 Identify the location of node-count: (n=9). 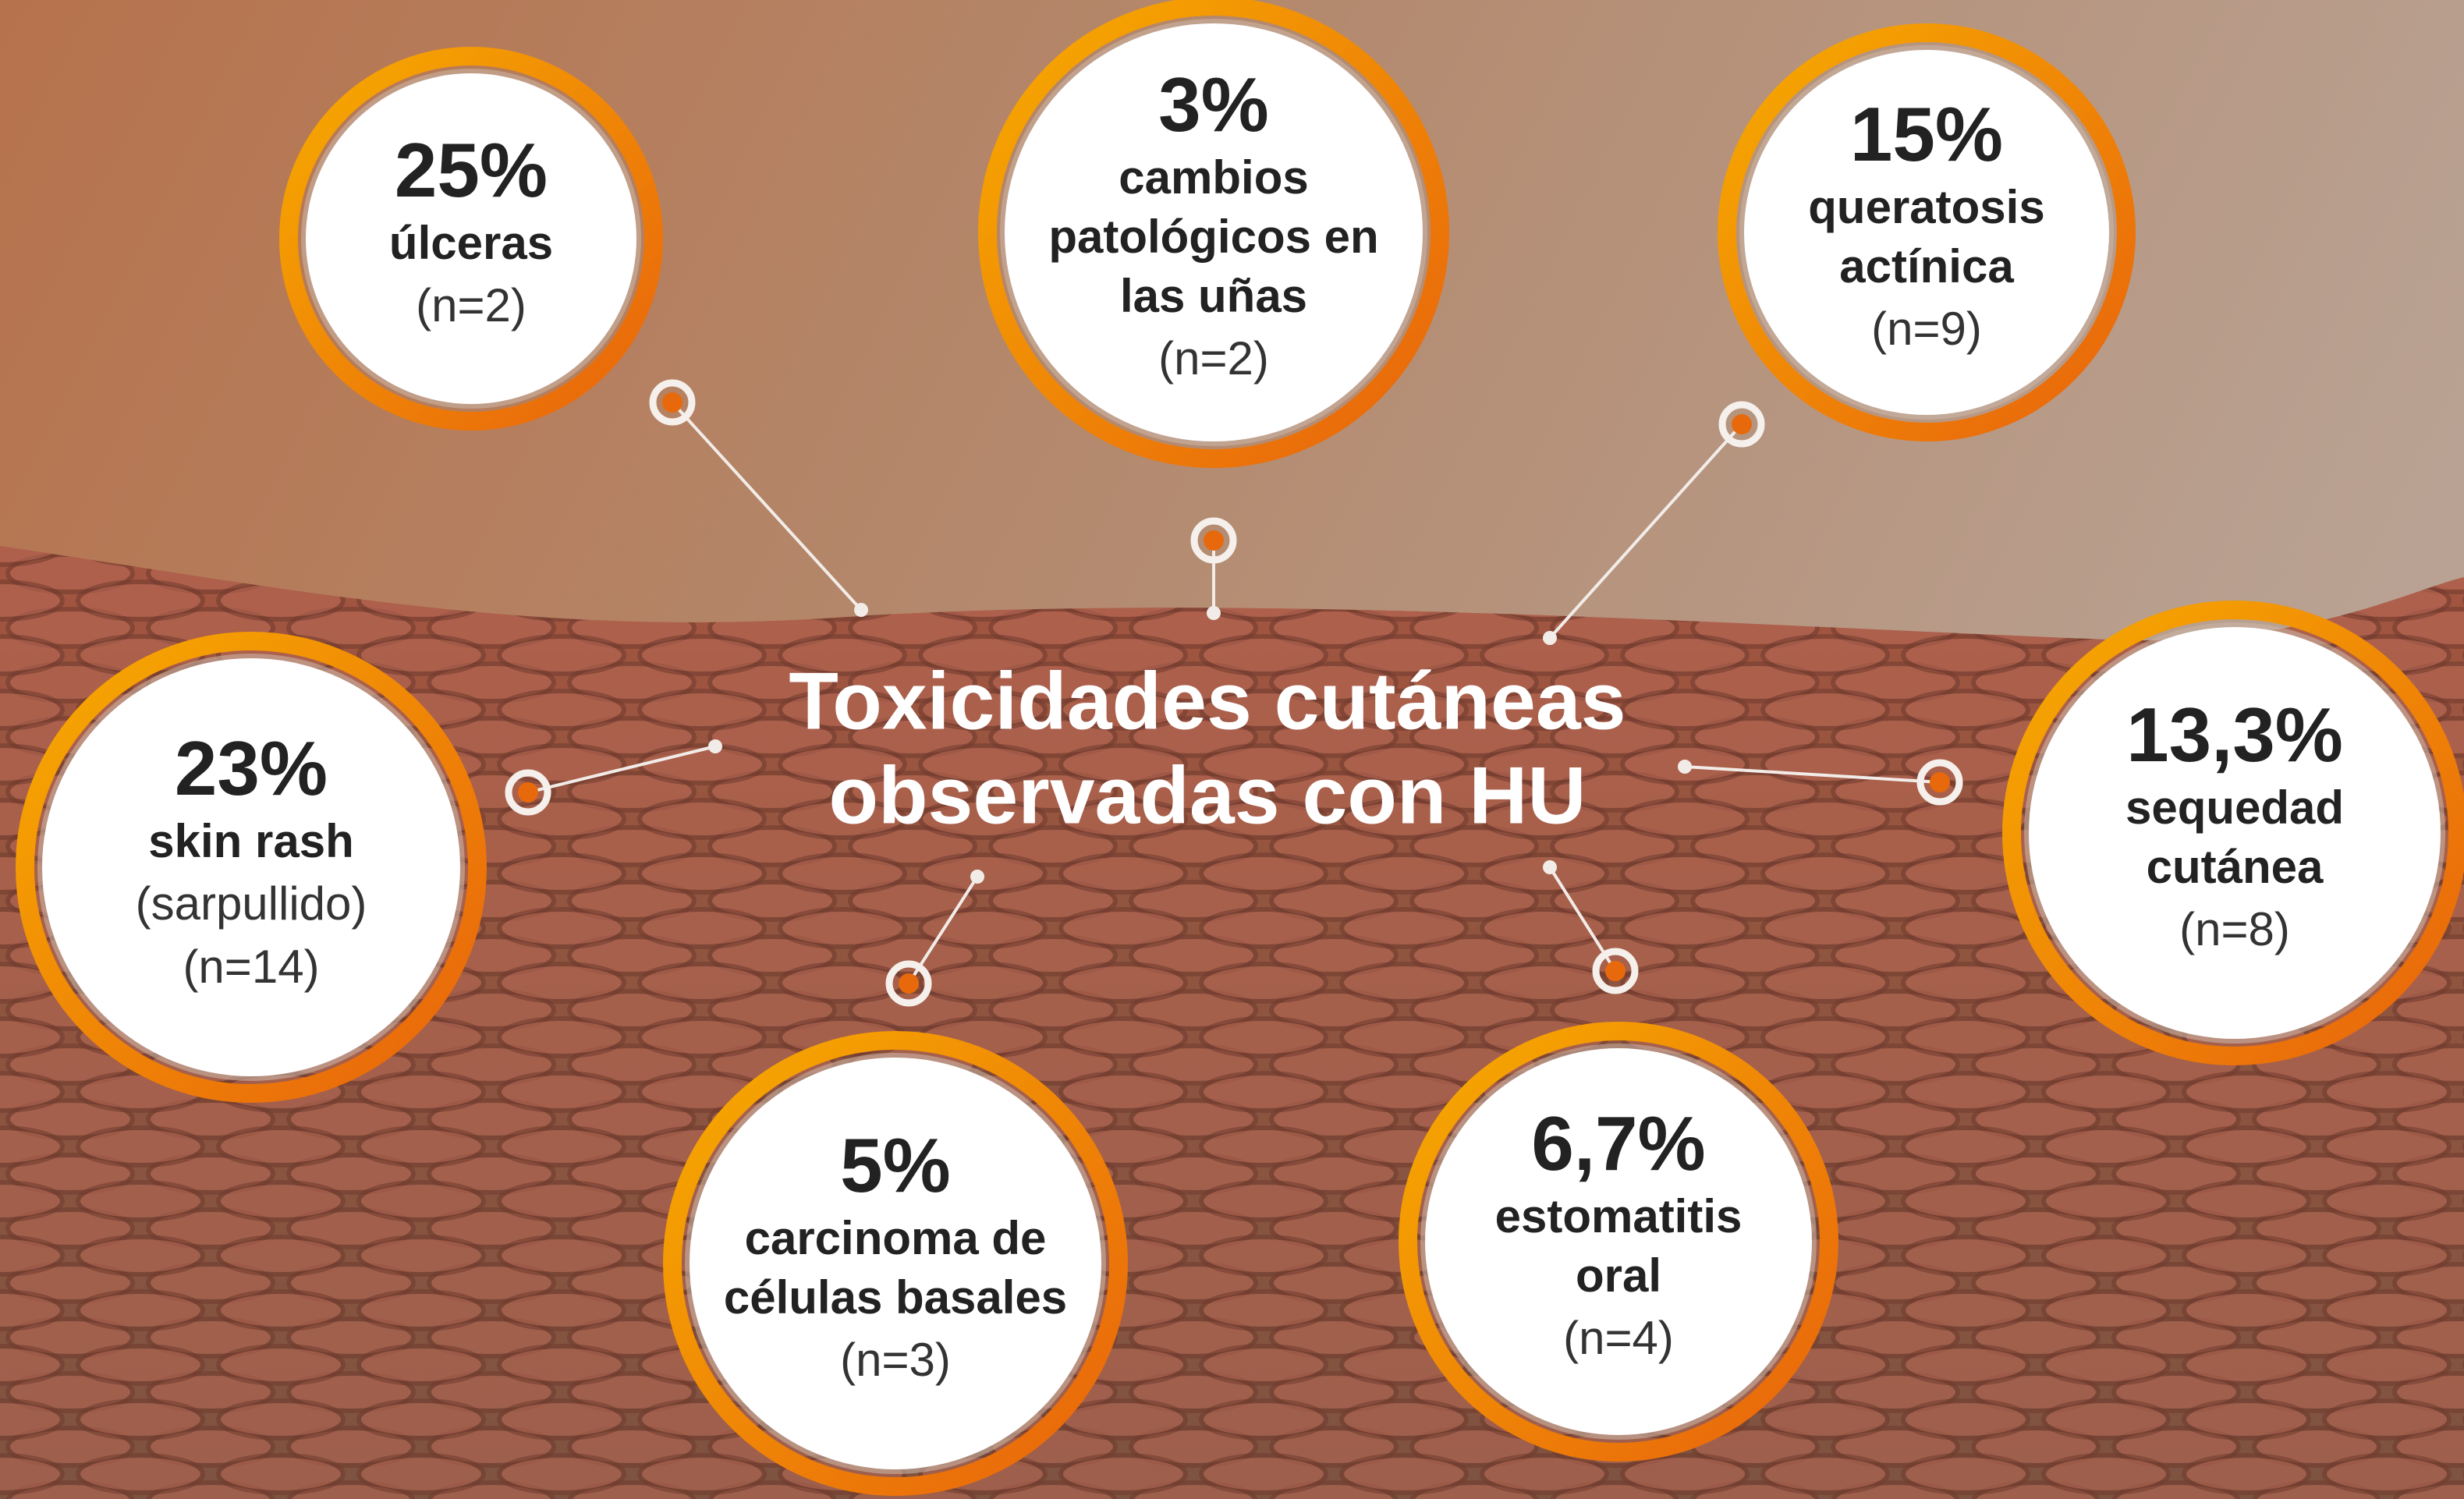
(1926, 329).